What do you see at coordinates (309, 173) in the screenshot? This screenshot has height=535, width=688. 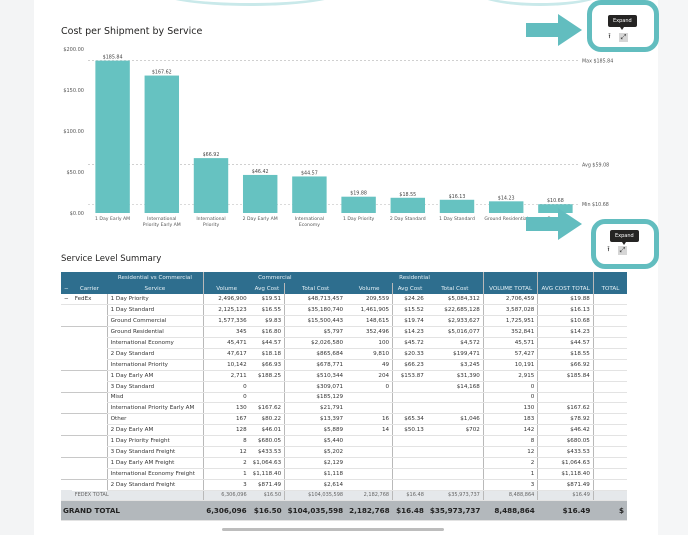 I see `bar-data-label: $44.57` at bounding box center [309, 173].